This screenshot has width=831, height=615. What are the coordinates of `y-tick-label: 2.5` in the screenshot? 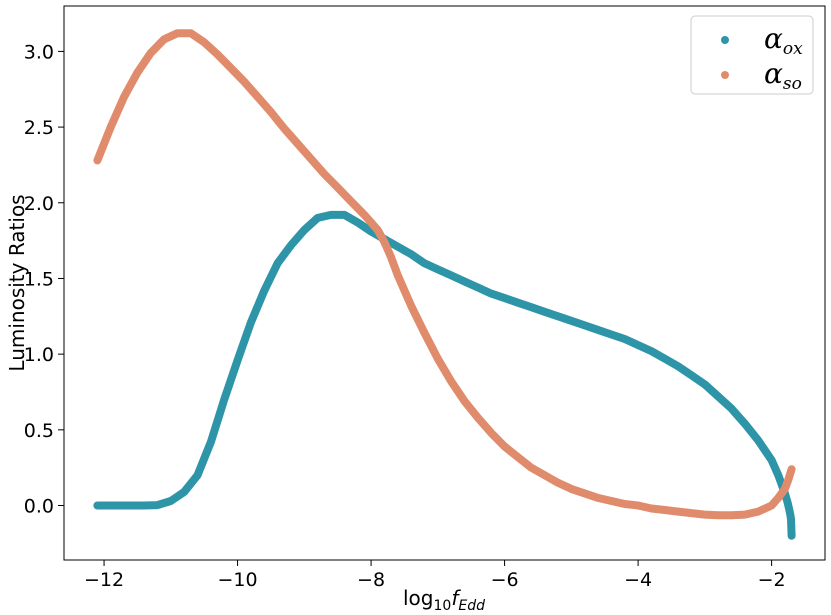 It's located at (39, 128).